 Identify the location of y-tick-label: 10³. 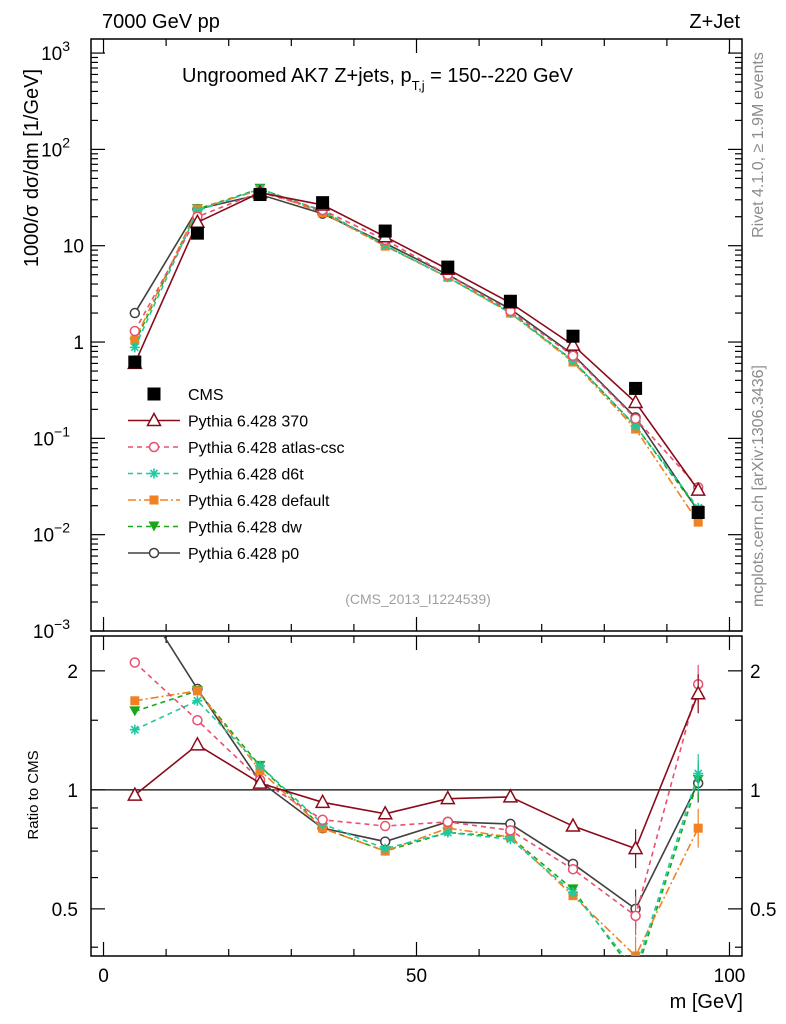
(55, 51).